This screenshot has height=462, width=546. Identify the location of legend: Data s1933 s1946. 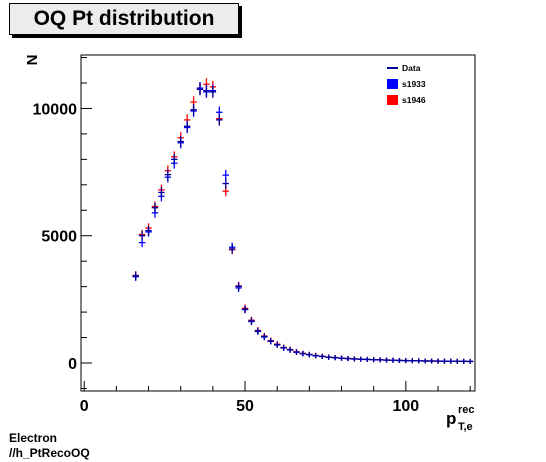
(424, 86).